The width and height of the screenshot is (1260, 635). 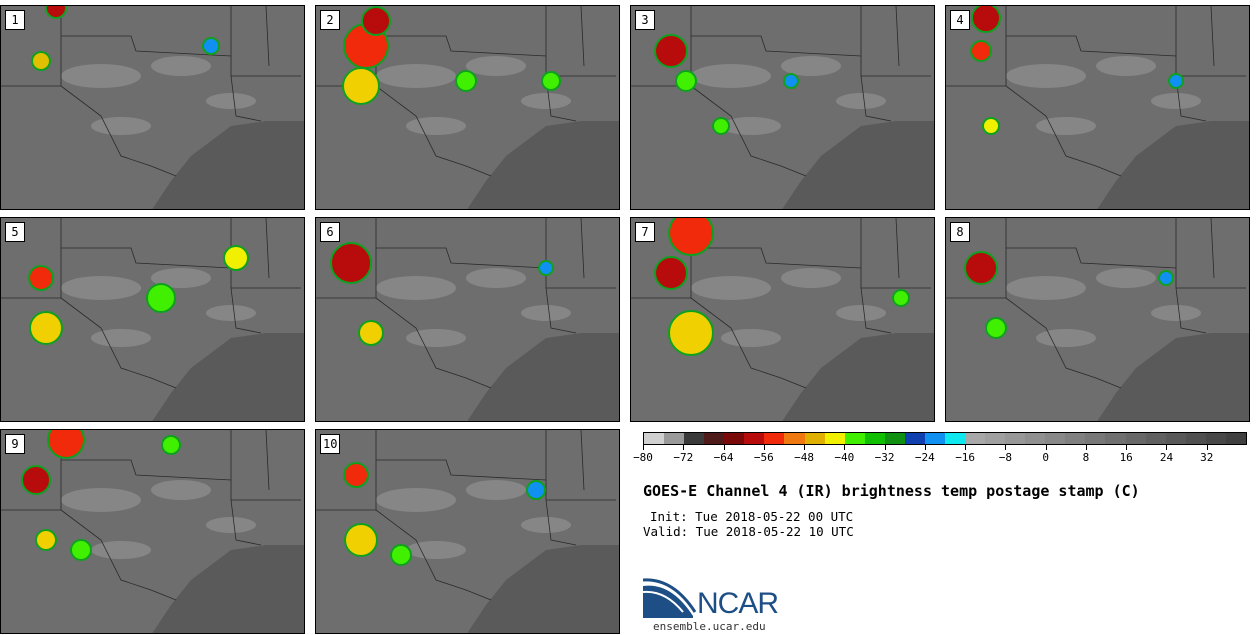 I want to click on member-label: 3, so click(x=645, y=20).